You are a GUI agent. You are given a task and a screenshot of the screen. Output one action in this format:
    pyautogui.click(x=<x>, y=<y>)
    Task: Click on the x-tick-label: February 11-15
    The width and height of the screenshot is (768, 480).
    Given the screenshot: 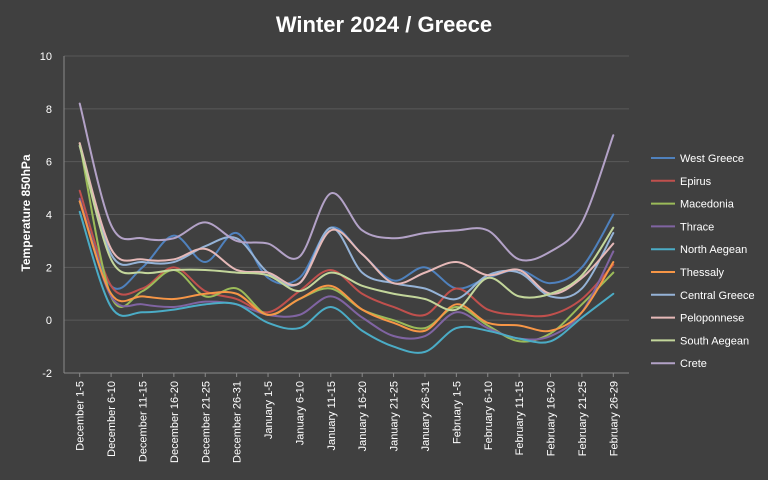 What is the action you would take?
    pyautogui.click(x=520, y=418)
    